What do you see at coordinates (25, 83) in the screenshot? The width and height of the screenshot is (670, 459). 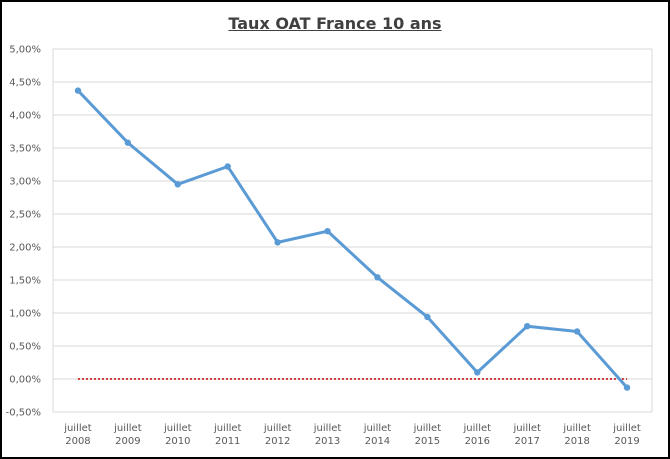 I see `y-tick-label: 4,50%` at bounding box center [25, 83].